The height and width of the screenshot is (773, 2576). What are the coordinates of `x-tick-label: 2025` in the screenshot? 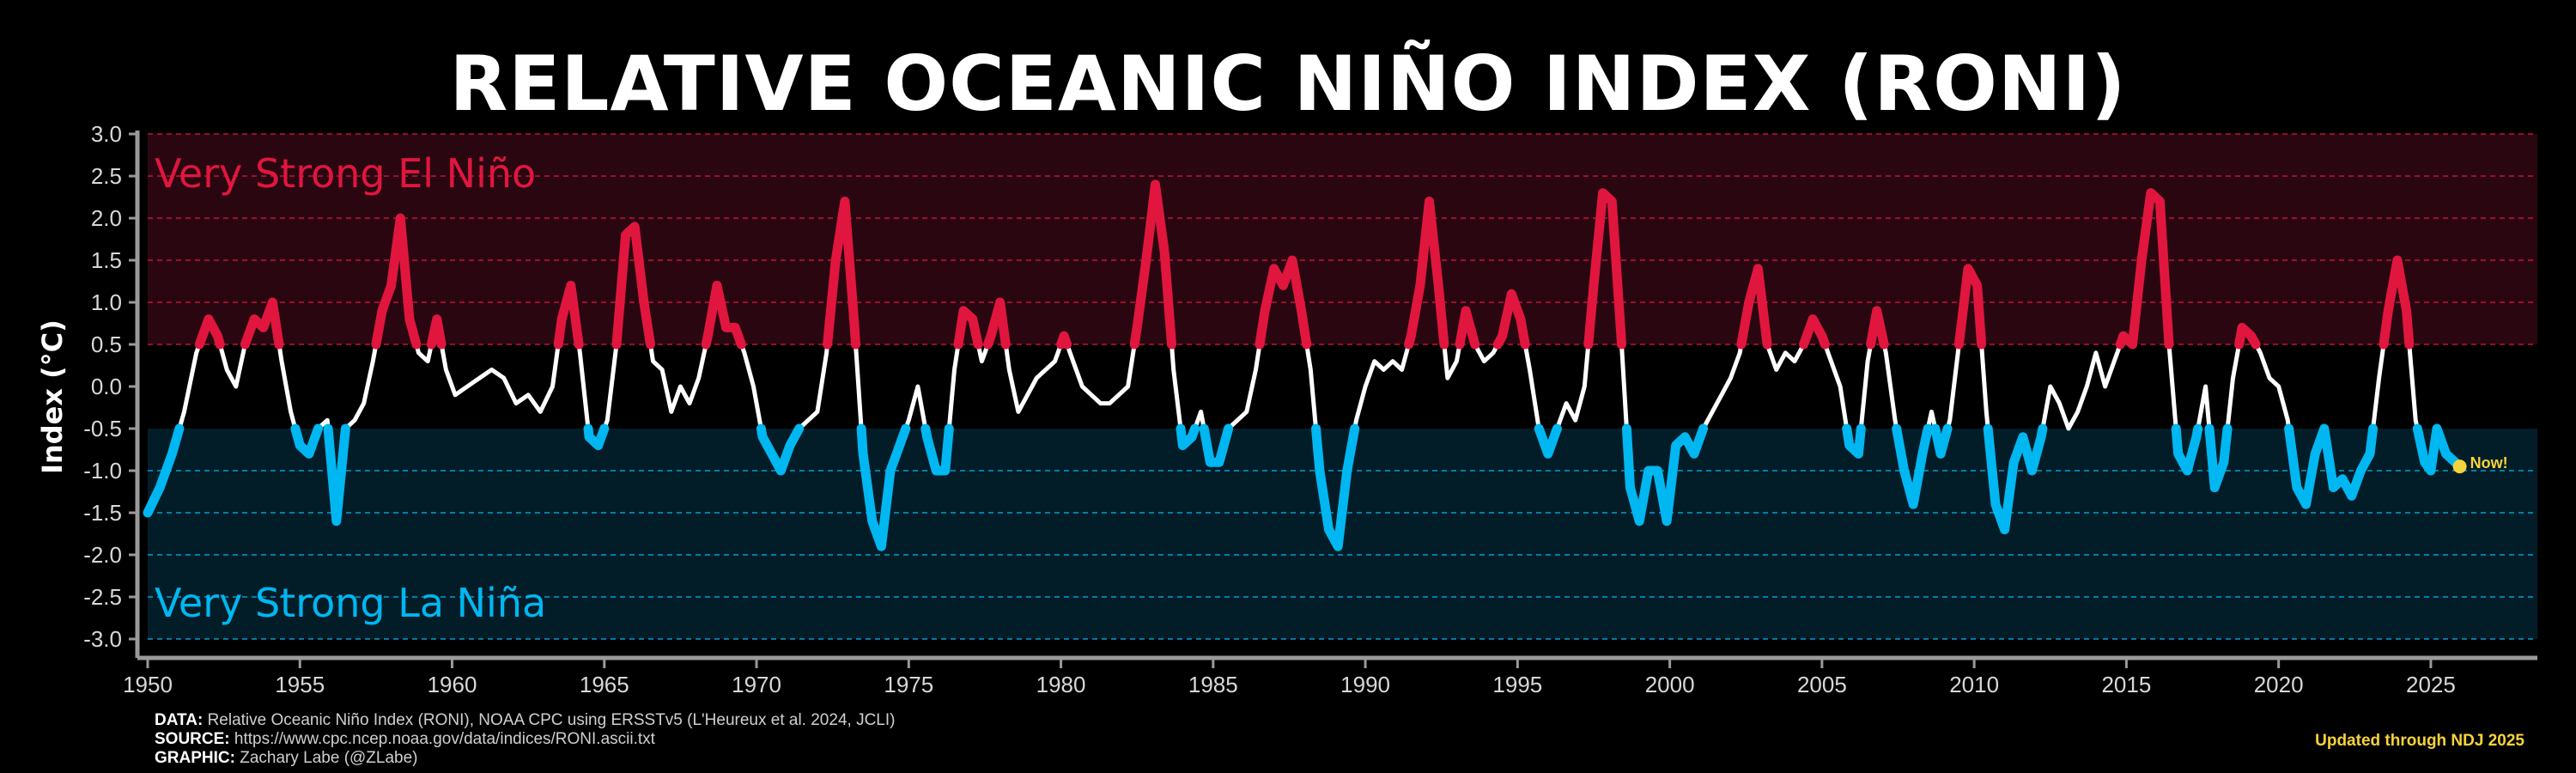 It's located at (2431, 684).